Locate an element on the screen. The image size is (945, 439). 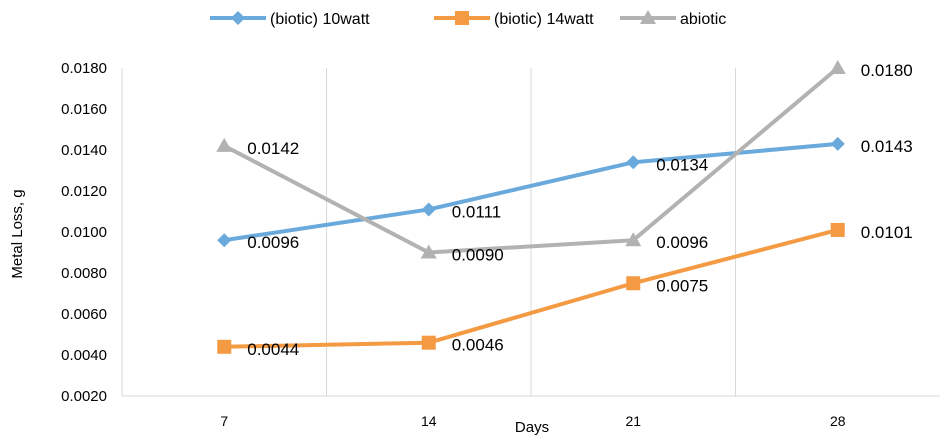
y-axis-title: Metal Loss, g is located at coordinates (17, 233).